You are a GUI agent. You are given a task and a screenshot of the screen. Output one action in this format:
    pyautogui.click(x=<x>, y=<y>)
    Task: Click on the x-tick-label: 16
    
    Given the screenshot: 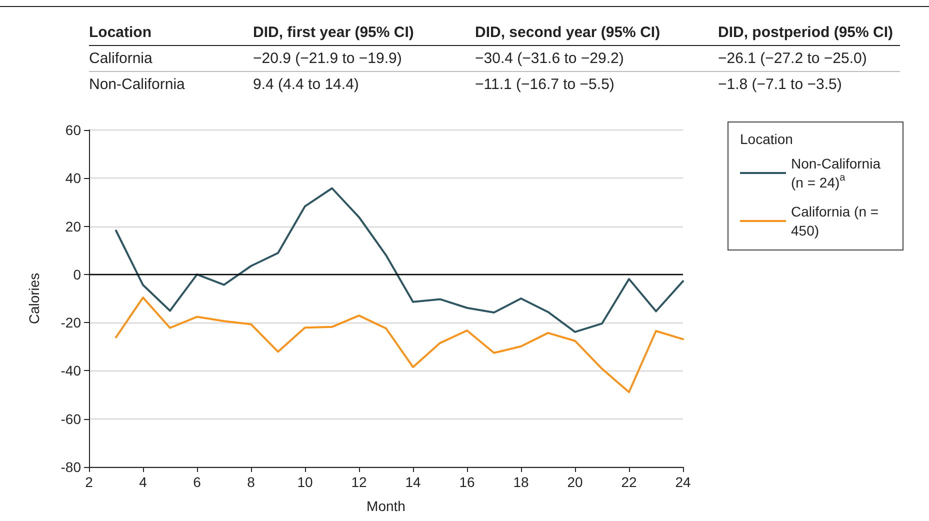 What is the action you would take?
    pyautogui.click(x=467, y=482)
    